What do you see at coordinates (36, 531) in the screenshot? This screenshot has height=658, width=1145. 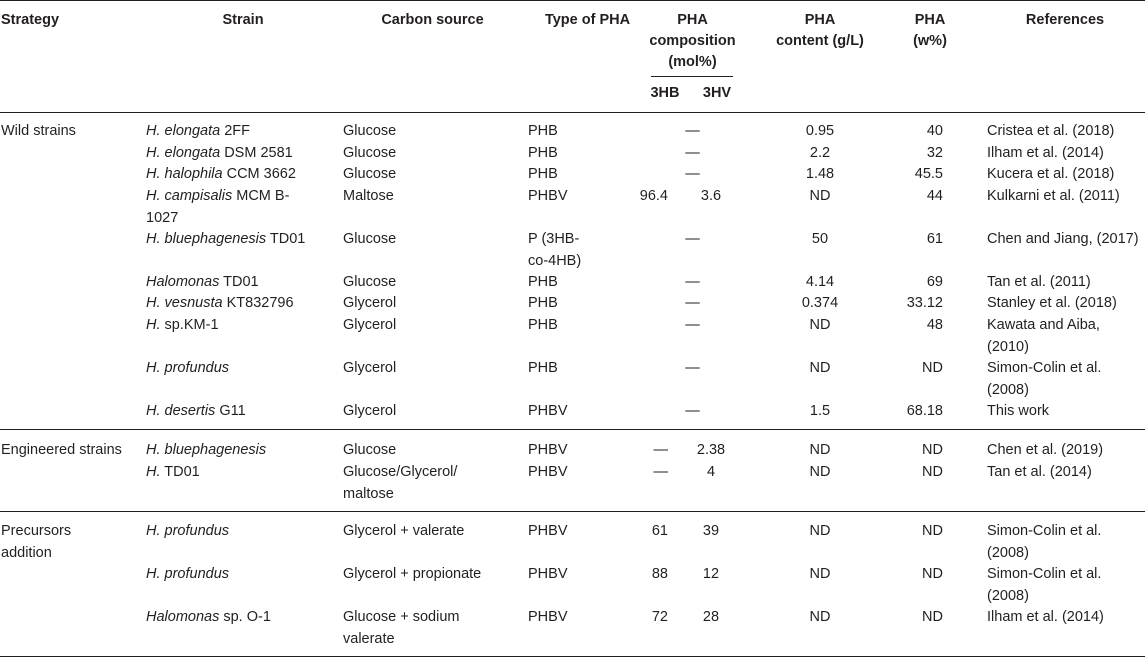 I see `strategy-label: Precursors` at bounding box center [36, 531].